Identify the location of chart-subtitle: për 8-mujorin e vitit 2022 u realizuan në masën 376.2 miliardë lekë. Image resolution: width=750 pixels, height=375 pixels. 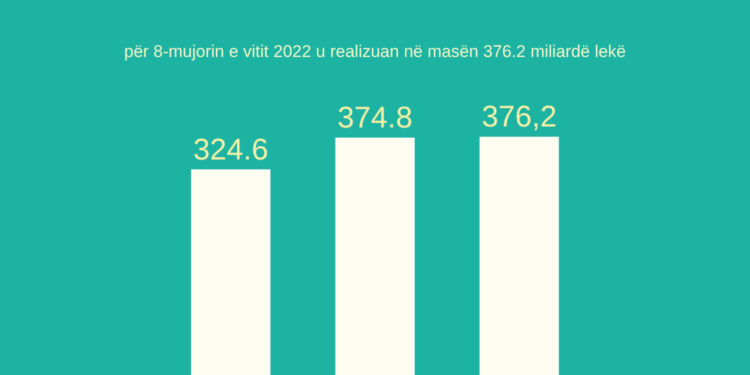
(375, 51).